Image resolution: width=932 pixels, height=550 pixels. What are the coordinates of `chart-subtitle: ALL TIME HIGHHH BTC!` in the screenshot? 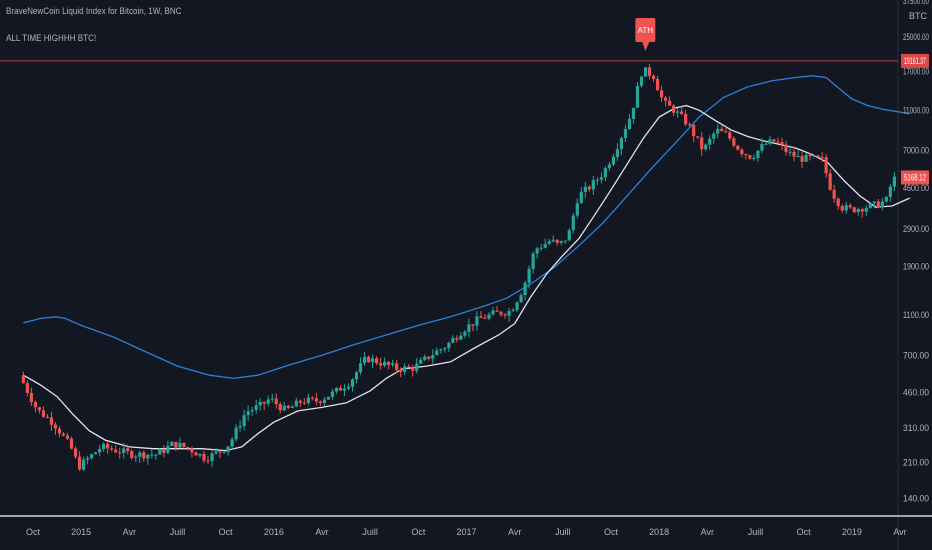 It's located at (51, 38).